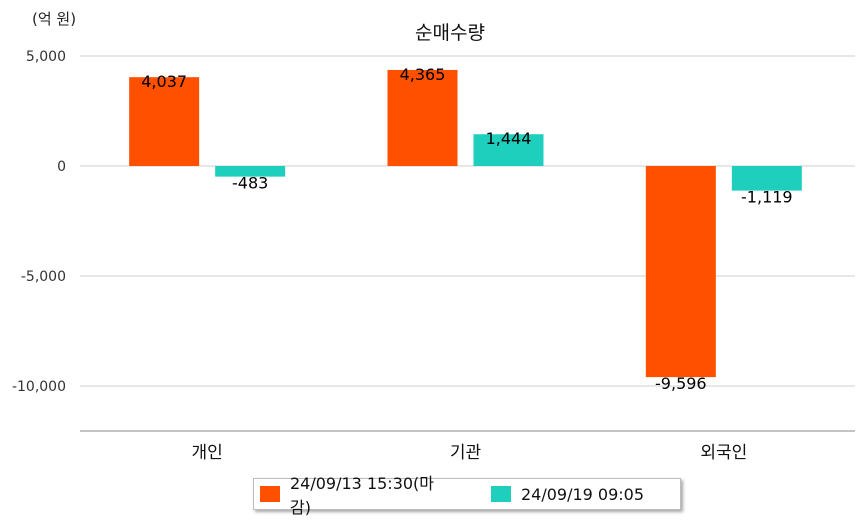  What do you see at coordinates (39, 387) in the screenshot?
I see `y-tick-label: -10,000` at bounding box center [39, 387].